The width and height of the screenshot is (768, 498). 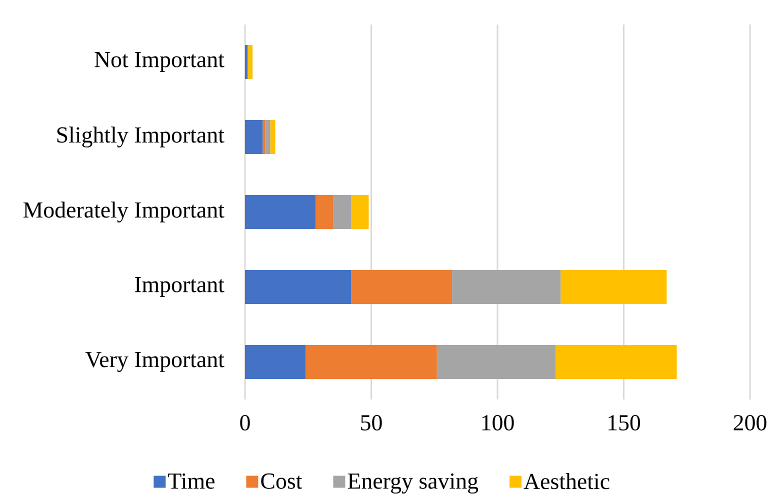 What do you see at coordinates (154, 362) in the screenshot?
I see `y-tick-label: Very Important` at bounding box center [154, 362].